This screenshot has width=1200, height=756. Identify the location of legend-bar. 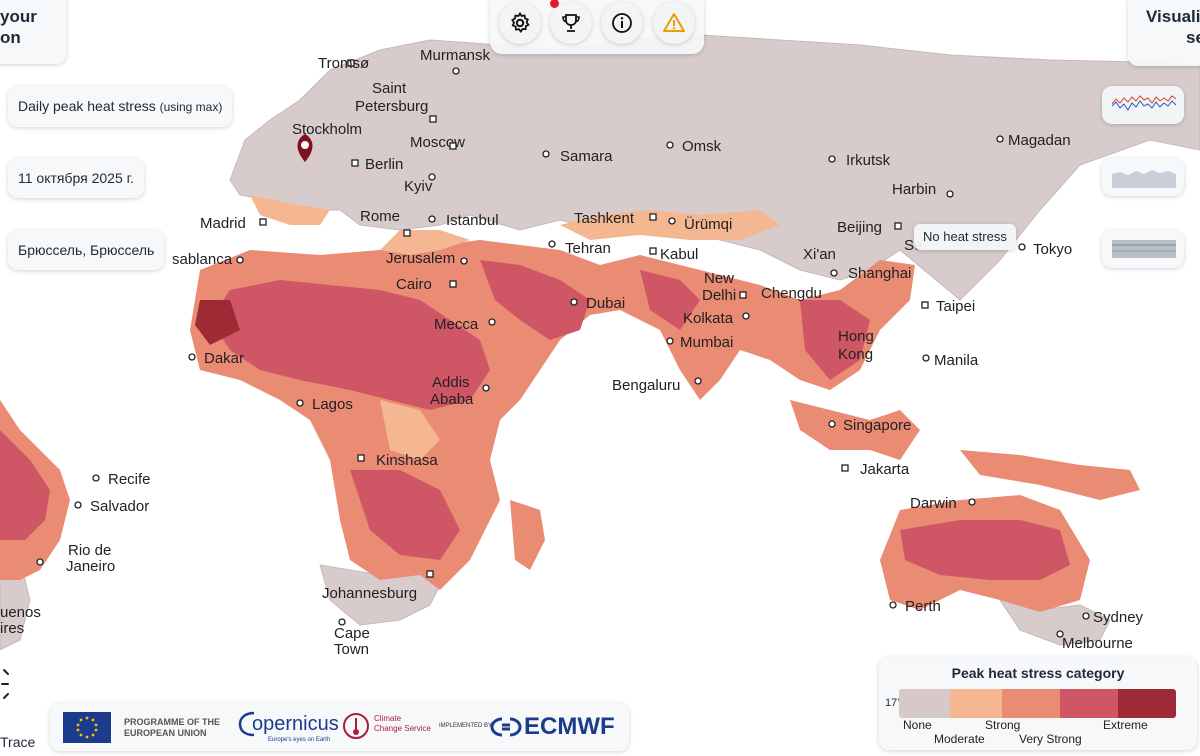
(1037, 703).